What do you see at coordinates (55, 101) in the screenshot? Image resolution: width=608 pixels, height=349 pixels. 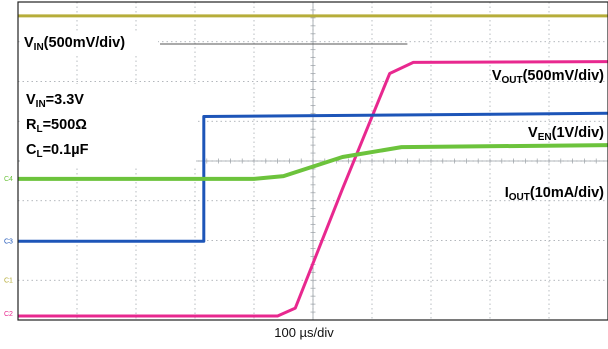 I see `condition-1: VIN=3.3V` at bounding box center [55, 101].